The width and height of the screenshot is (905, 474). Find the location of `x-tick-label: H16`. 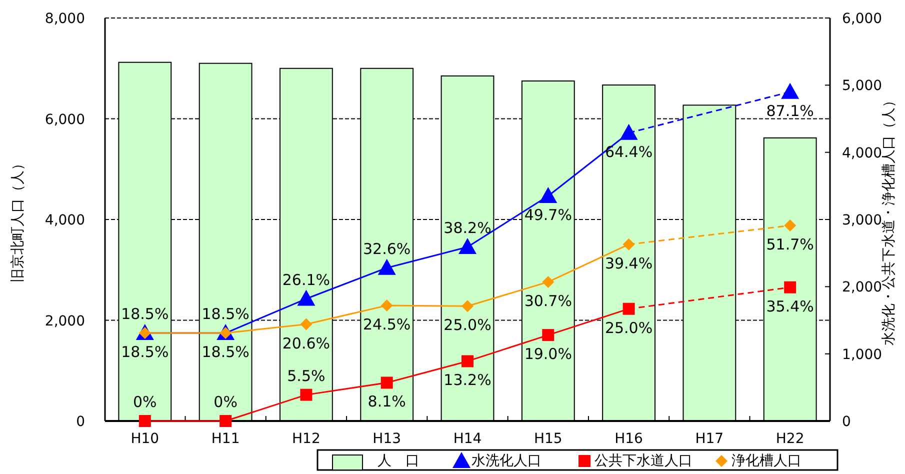

x-tick-label: H16 is located at coordinates (629, 439).